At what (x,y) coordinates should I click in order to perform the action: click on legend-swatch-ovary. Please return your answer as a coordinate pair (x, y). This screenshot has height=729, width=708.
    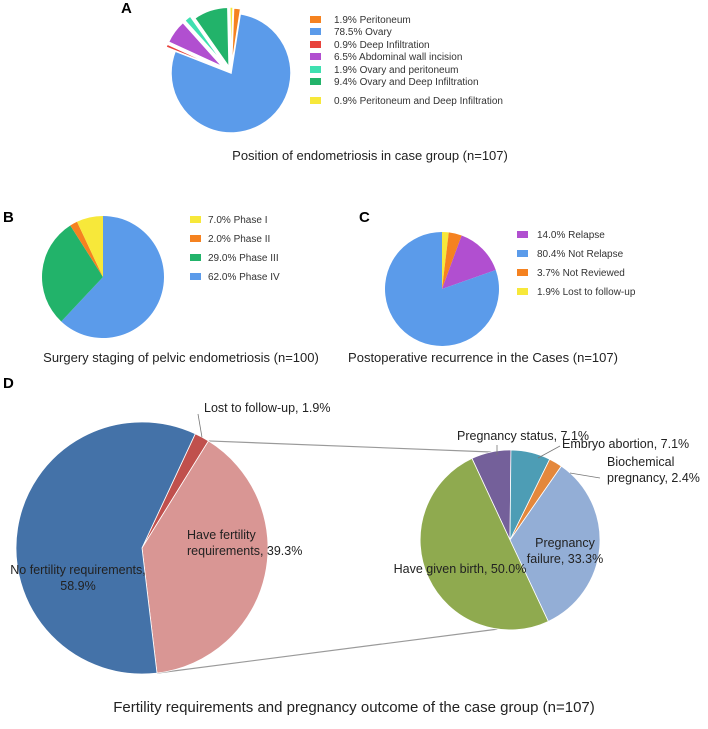
    Looking at the image, I should click on (315, 31).